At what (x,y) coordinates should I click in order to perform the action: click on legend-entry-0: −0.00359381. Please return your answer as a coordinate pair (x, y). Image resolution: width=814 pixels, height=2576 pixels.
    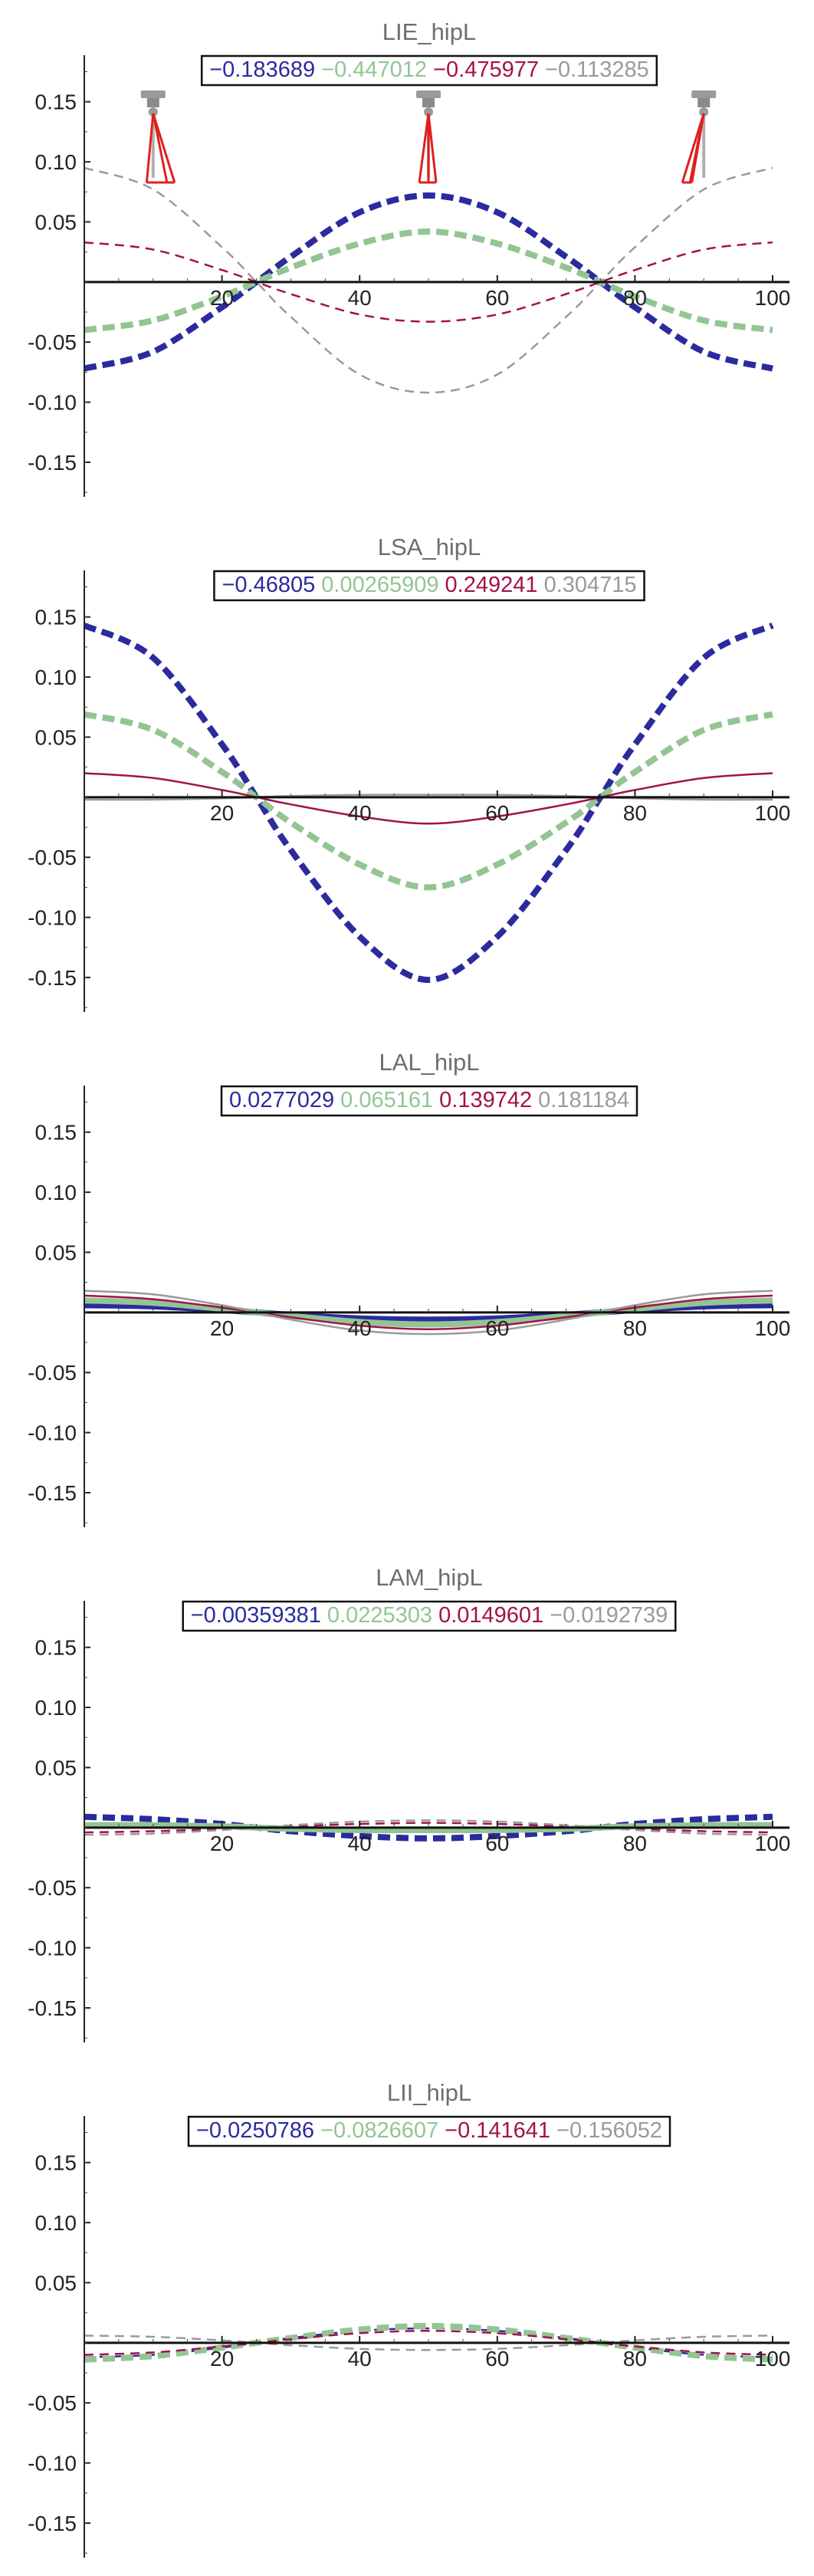
    Looking at the image, I should click on (256, 1616).